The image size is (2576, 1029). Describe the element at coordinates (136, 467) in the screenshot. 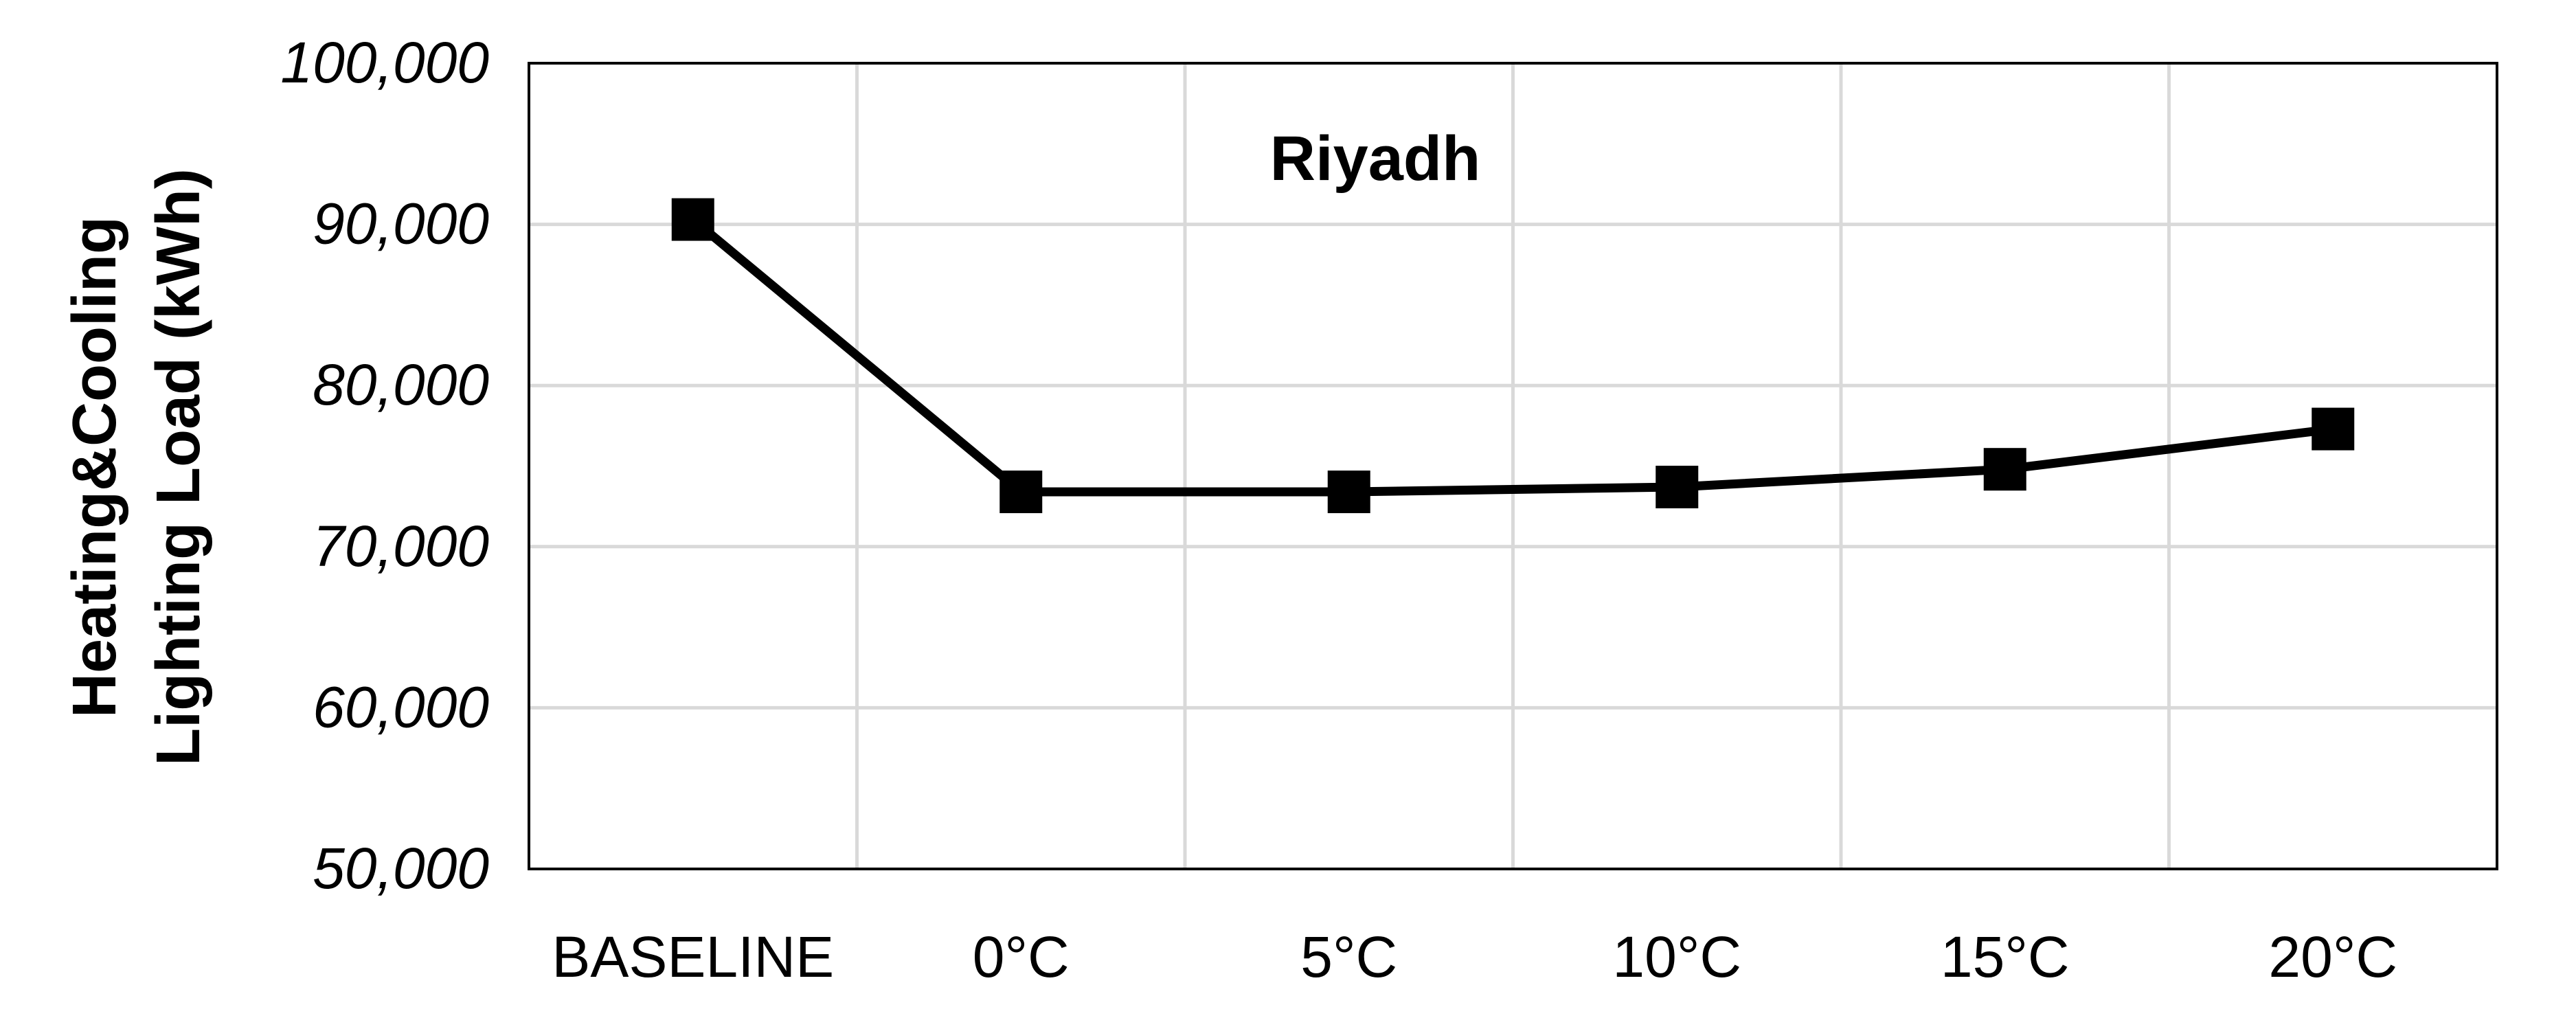

I see `y-axis-label: Heating&Cooling Lighting Load (kWh)` at that location.